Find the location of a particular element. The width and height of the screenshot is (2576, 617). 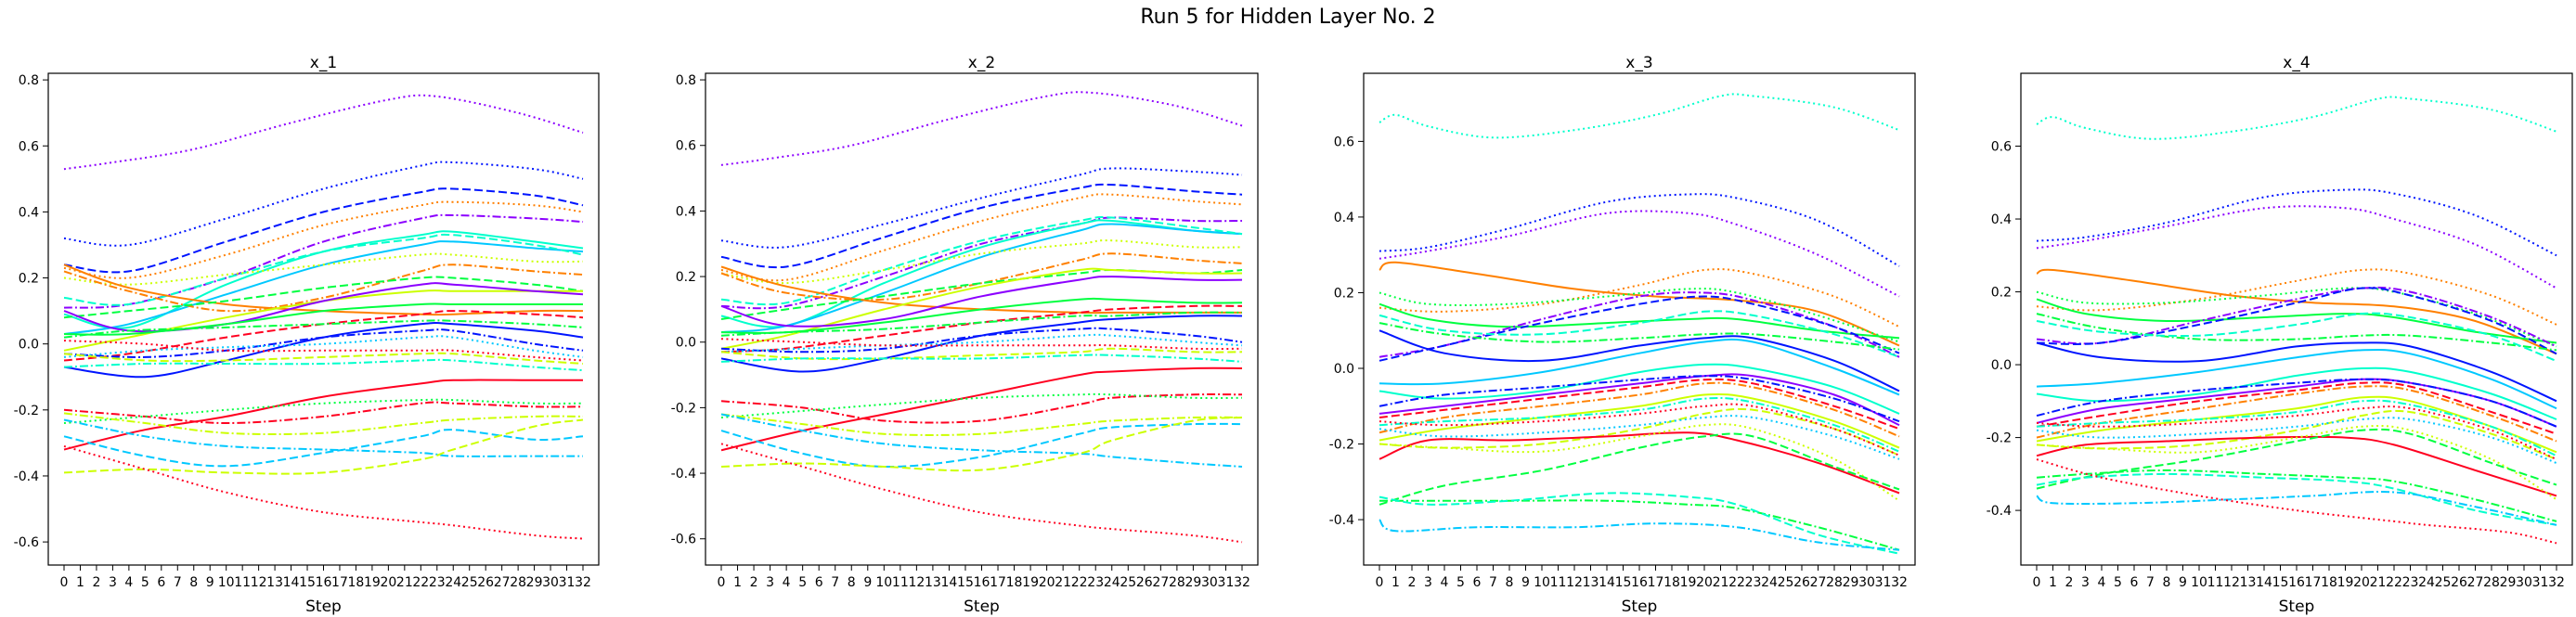

x-tick-label: 15 is located at coordinates (965, 582).